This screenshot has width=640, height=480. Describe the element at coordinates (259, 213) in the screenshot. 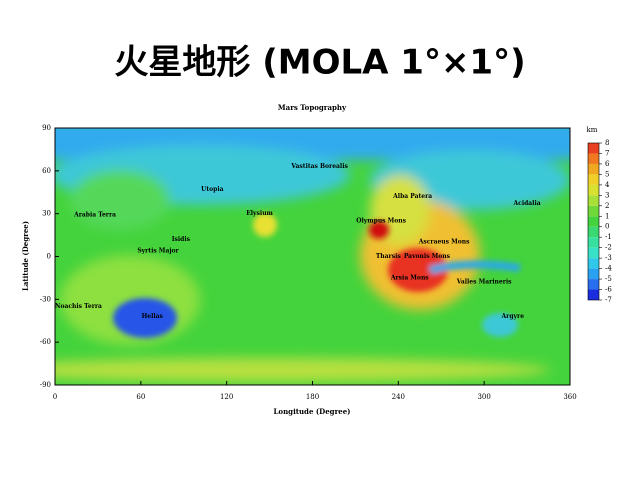

I see `region-label: Elysium` at that location.